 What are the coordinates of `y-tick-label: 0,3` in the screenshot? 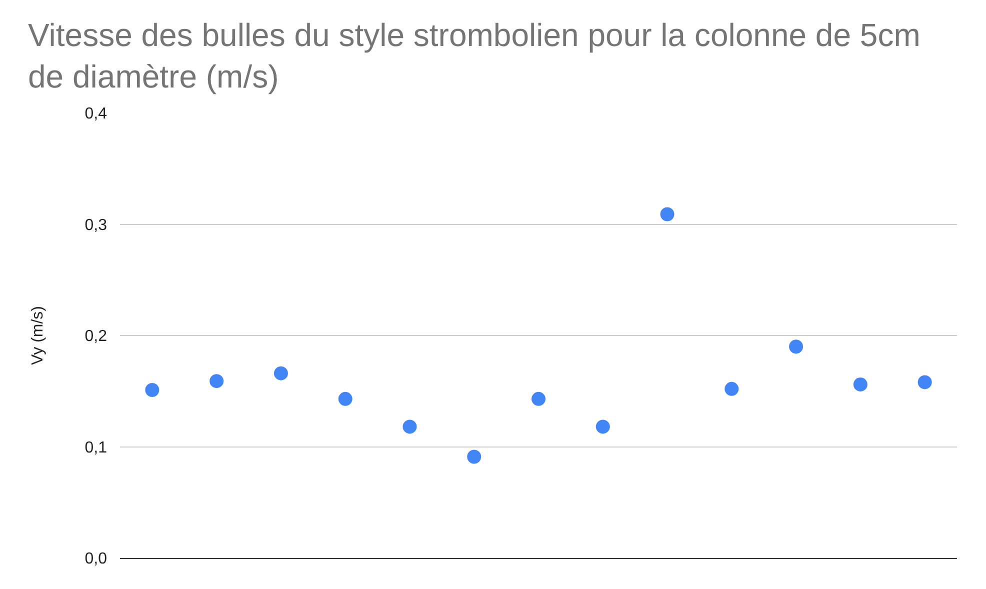 It's located at (96, 225).